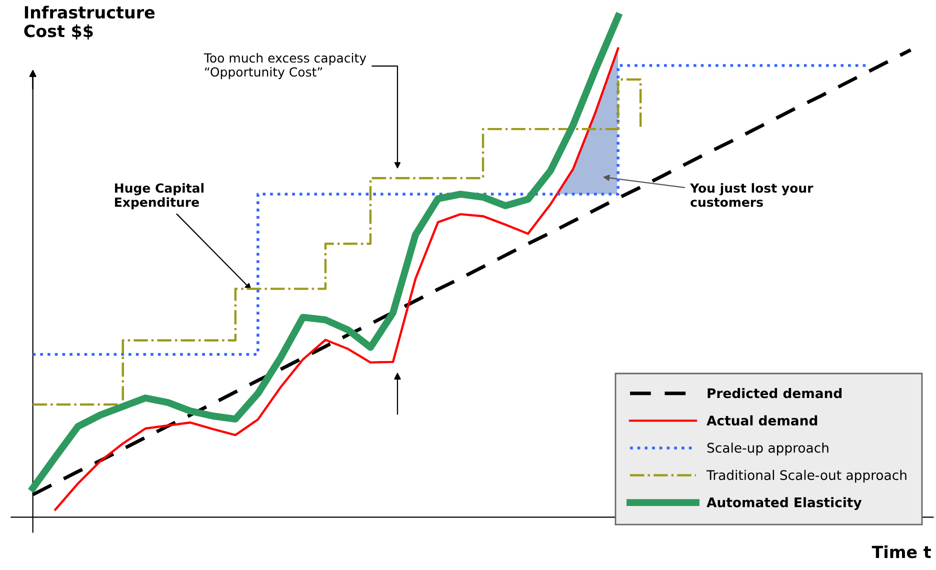  What do you see at coordinates (767, 449) in the screenshot?
I see `legend-label: Scale-up approach` at bounding box center [767, 449].